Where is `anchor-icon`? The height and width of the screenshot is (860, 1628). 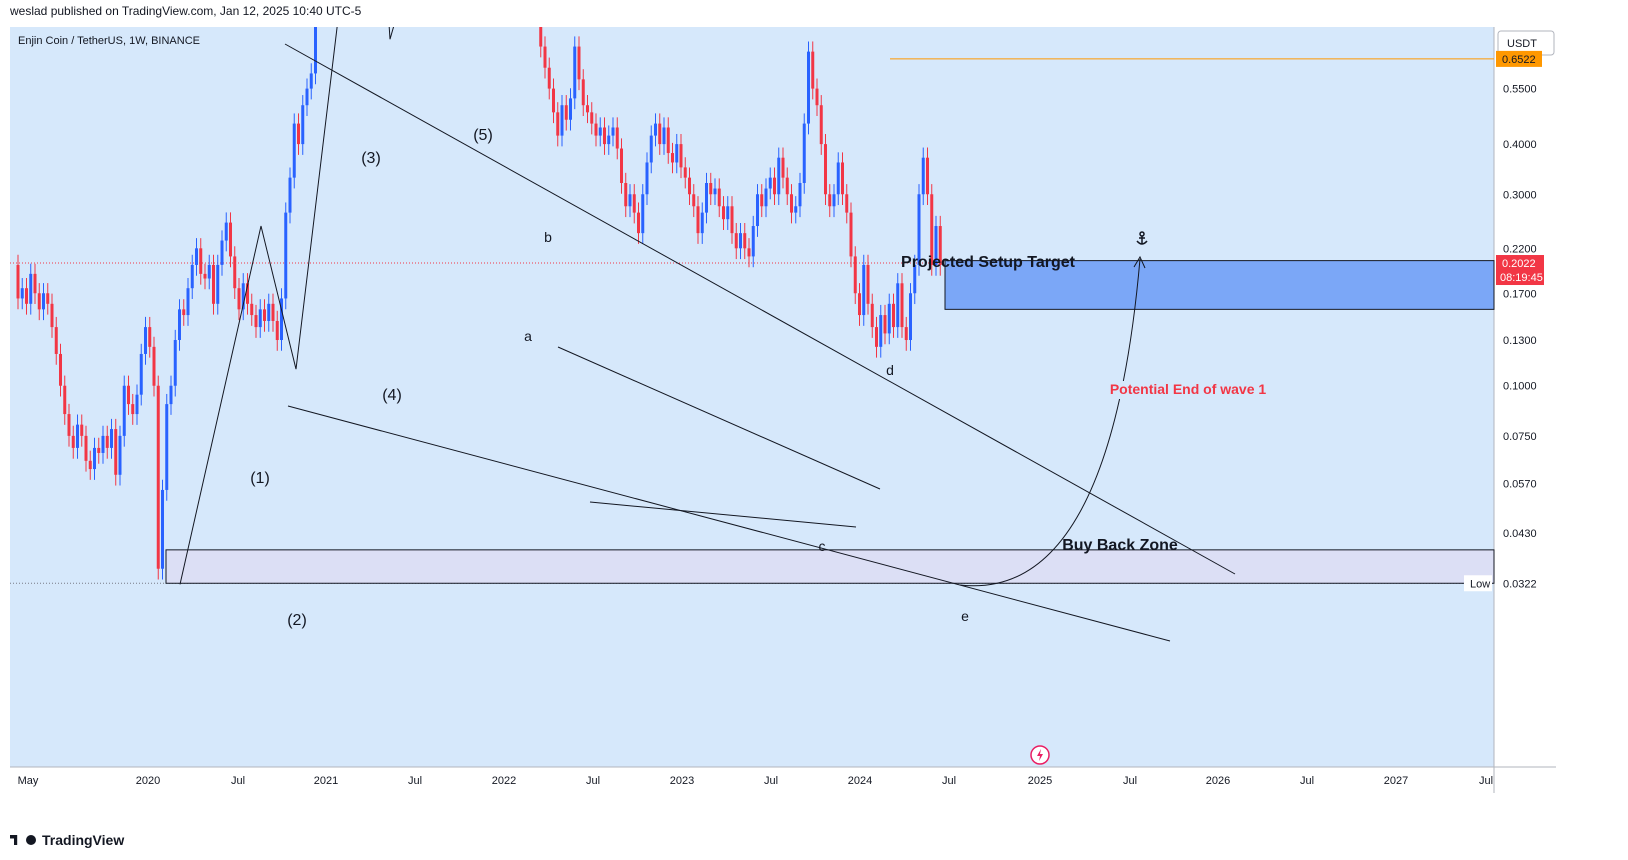
anchor-icon is located at coordinates (1142, 238).